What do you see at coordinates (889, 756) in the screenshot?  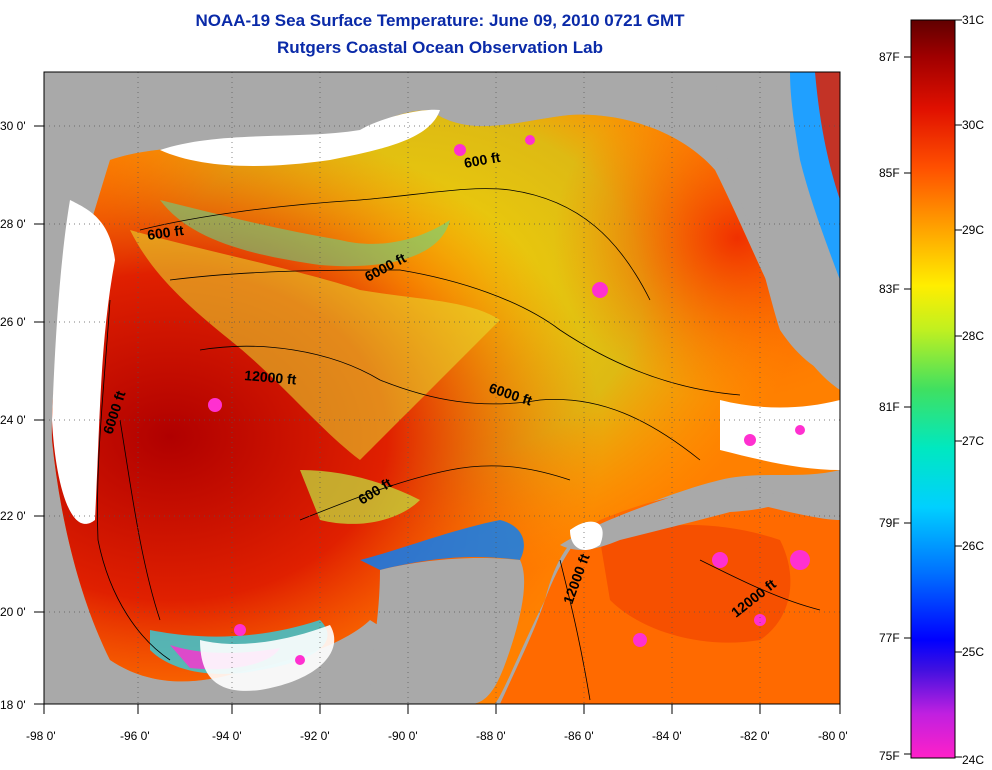 I see `colorbar-fahrenheit-label: 75F` at bounding box center [889, 756].